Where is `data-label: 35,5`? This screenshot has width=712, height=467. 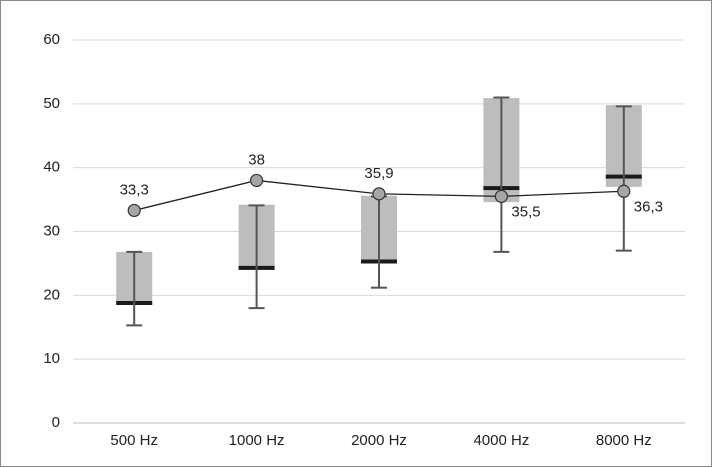 data-label: 35,5 is located at coordinates (525, 211).